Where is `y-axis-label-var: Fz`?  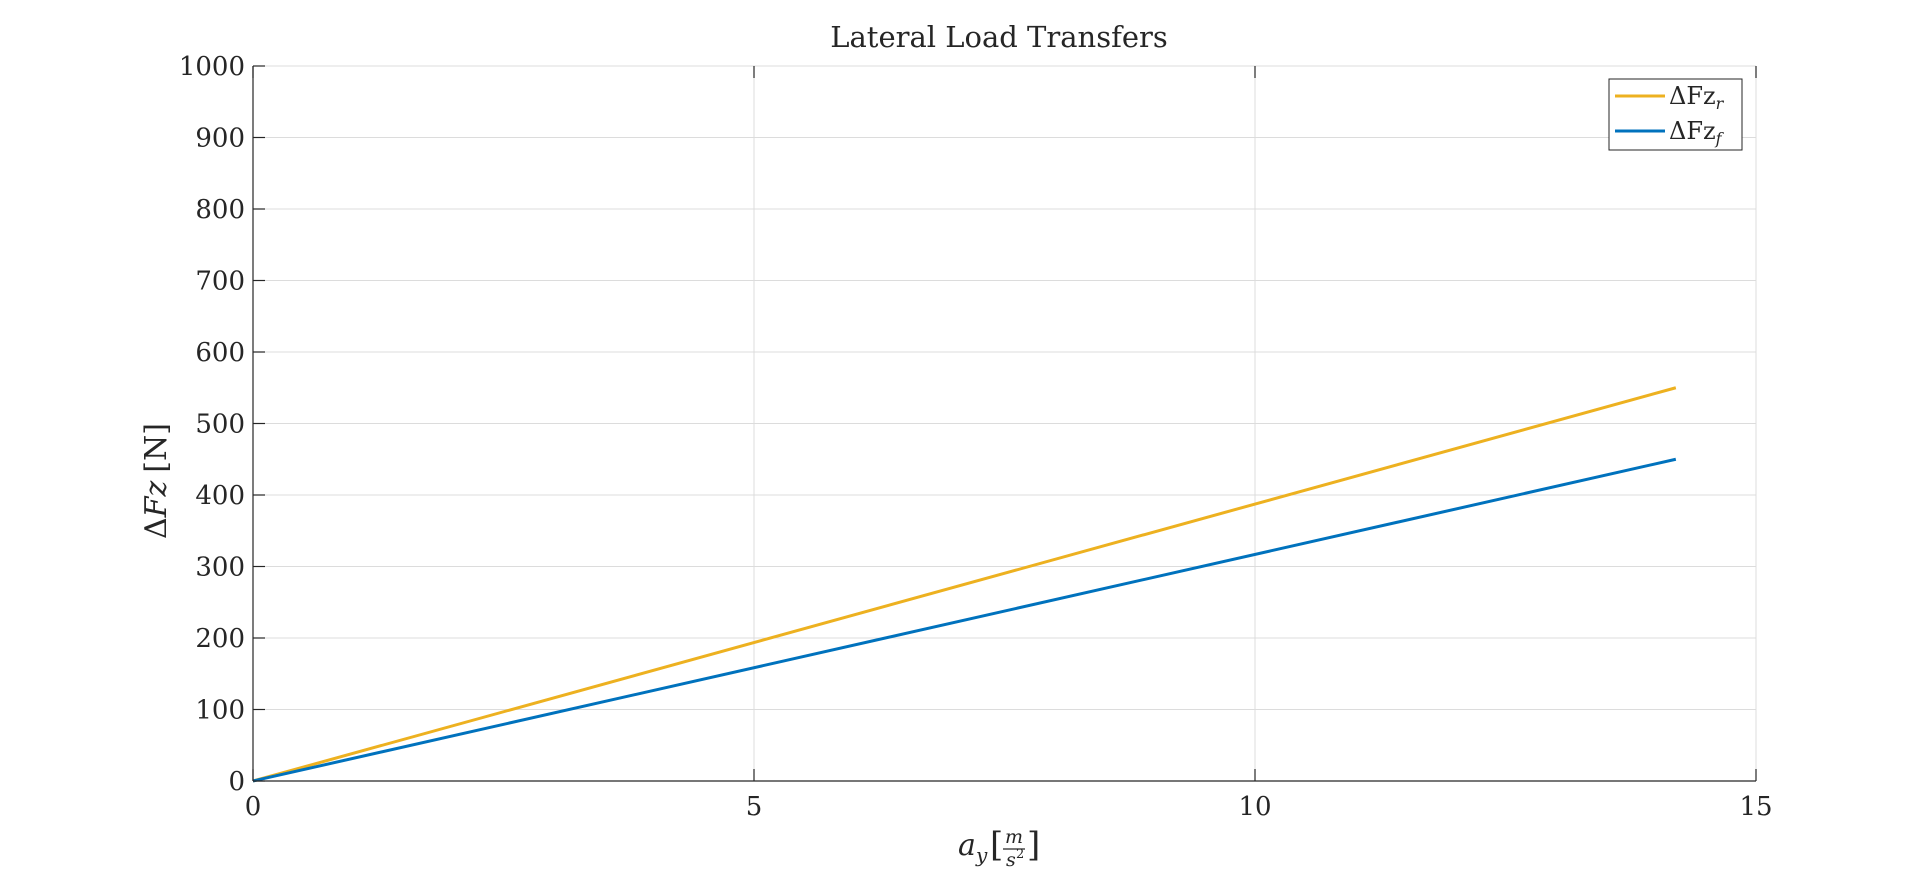
y-axis-label-var: Fz is located at coordinates (156, 499).